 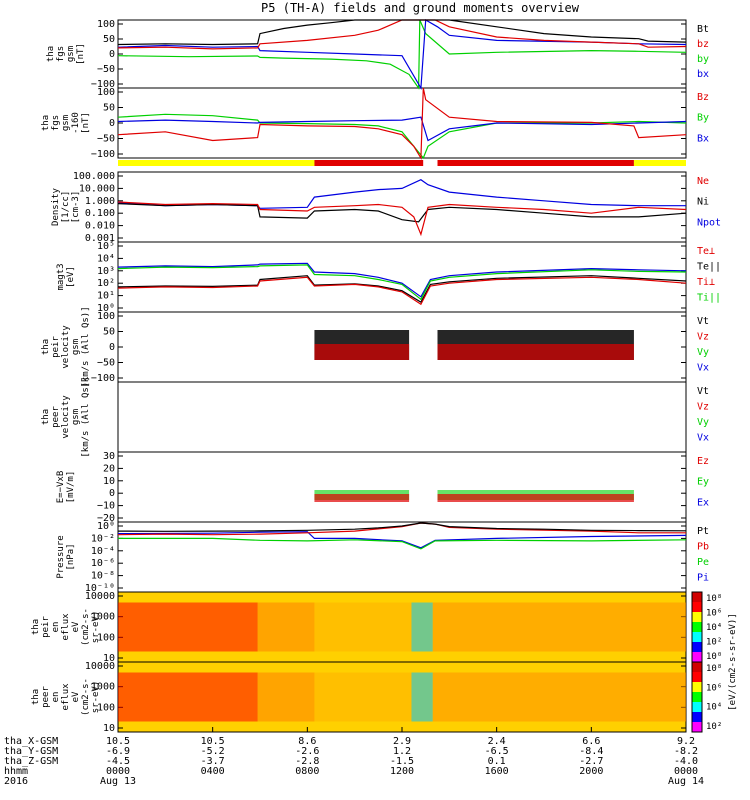 I want to click on x-tick-label: -3.7, so click(x=213, y=761).